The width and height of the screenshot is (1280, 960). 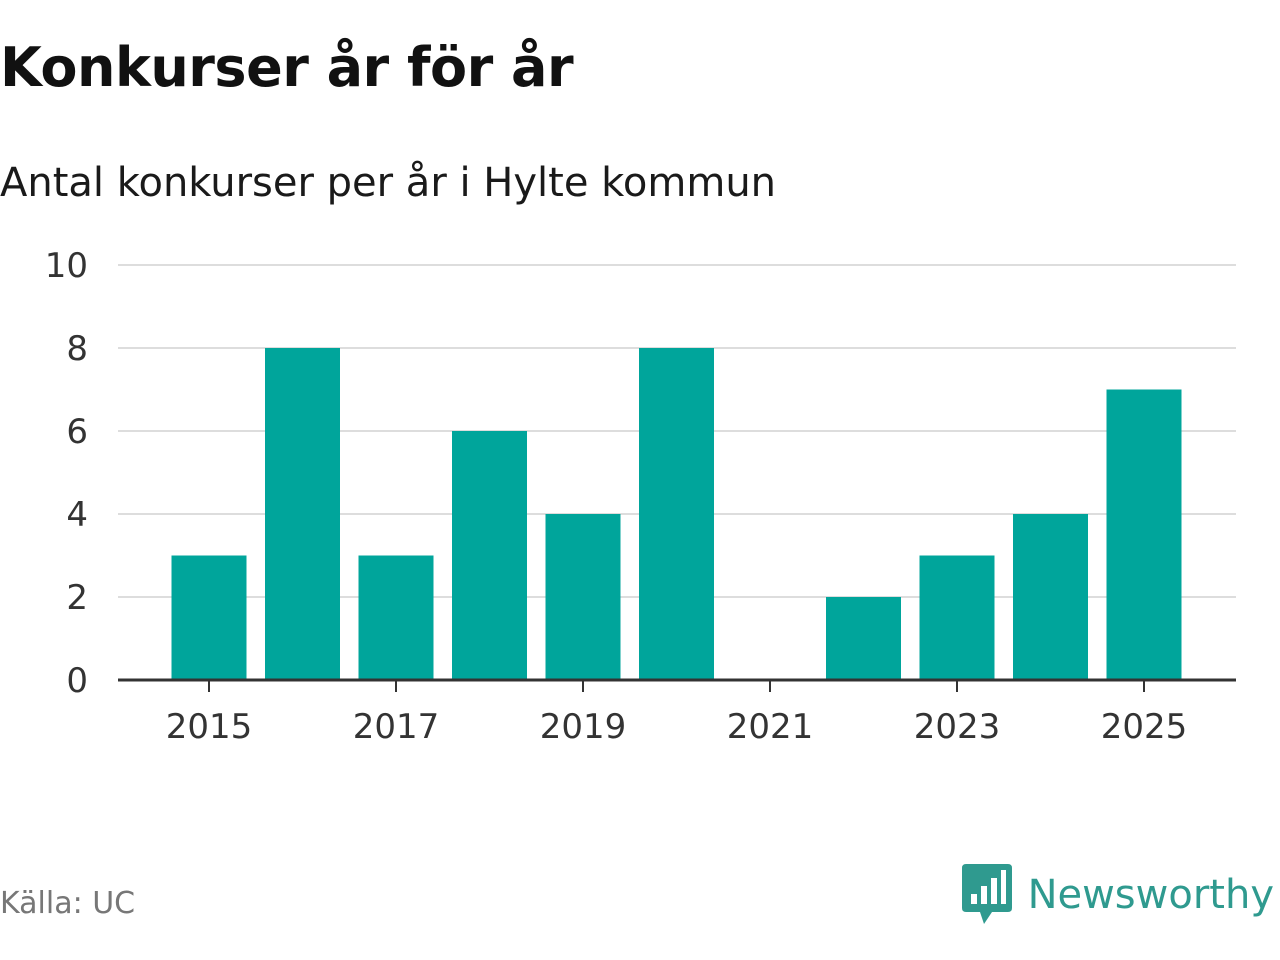 What do you see at coordinates (396, 617) in the screenshot?
I see `bar-2017` at bounding box center [396, 617].